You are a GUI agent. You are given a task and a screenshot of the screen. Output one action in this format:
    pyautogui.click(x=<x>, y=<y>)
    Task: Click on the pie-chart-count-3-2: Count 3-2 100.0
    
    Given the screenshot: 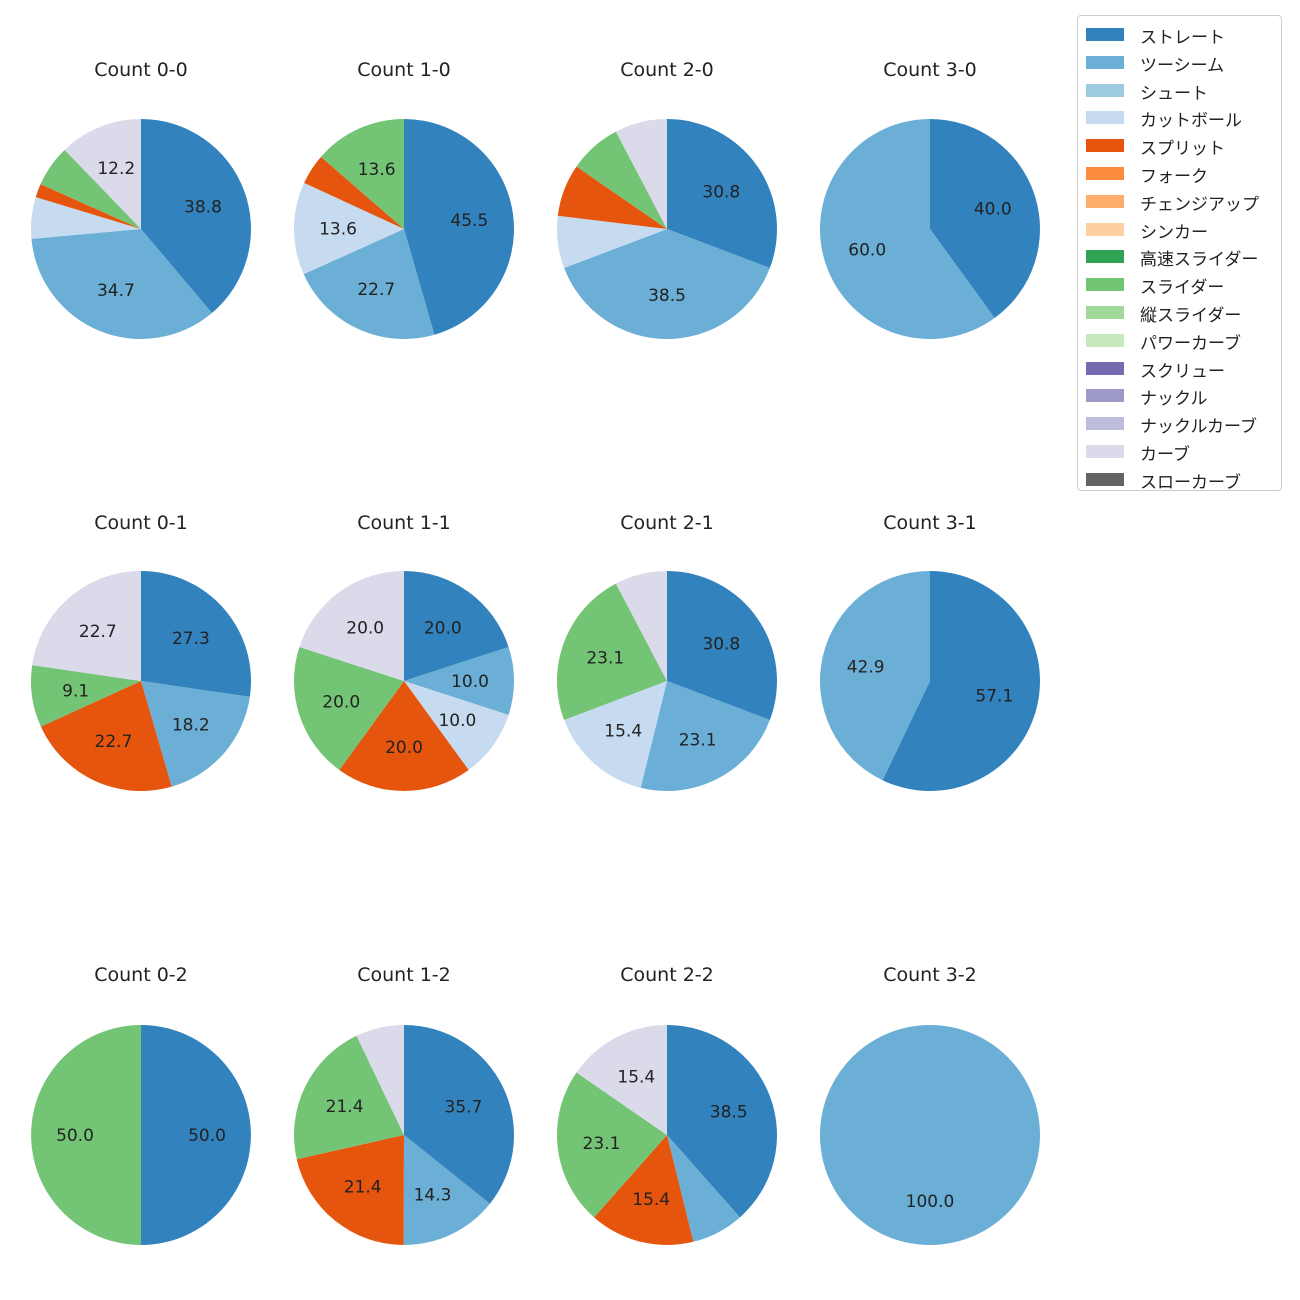 What is the action you would take?
    pyautogui.click(x=930, y=1104)
    